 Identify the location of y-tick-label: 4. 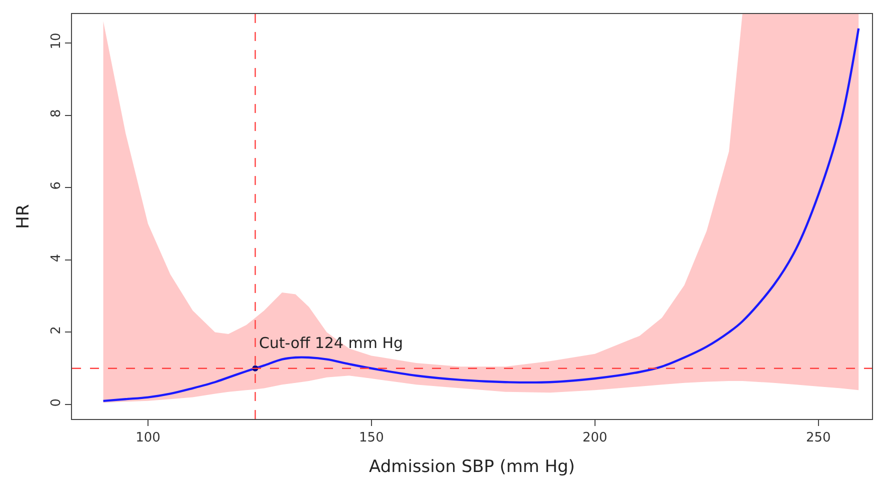
(56, 258).